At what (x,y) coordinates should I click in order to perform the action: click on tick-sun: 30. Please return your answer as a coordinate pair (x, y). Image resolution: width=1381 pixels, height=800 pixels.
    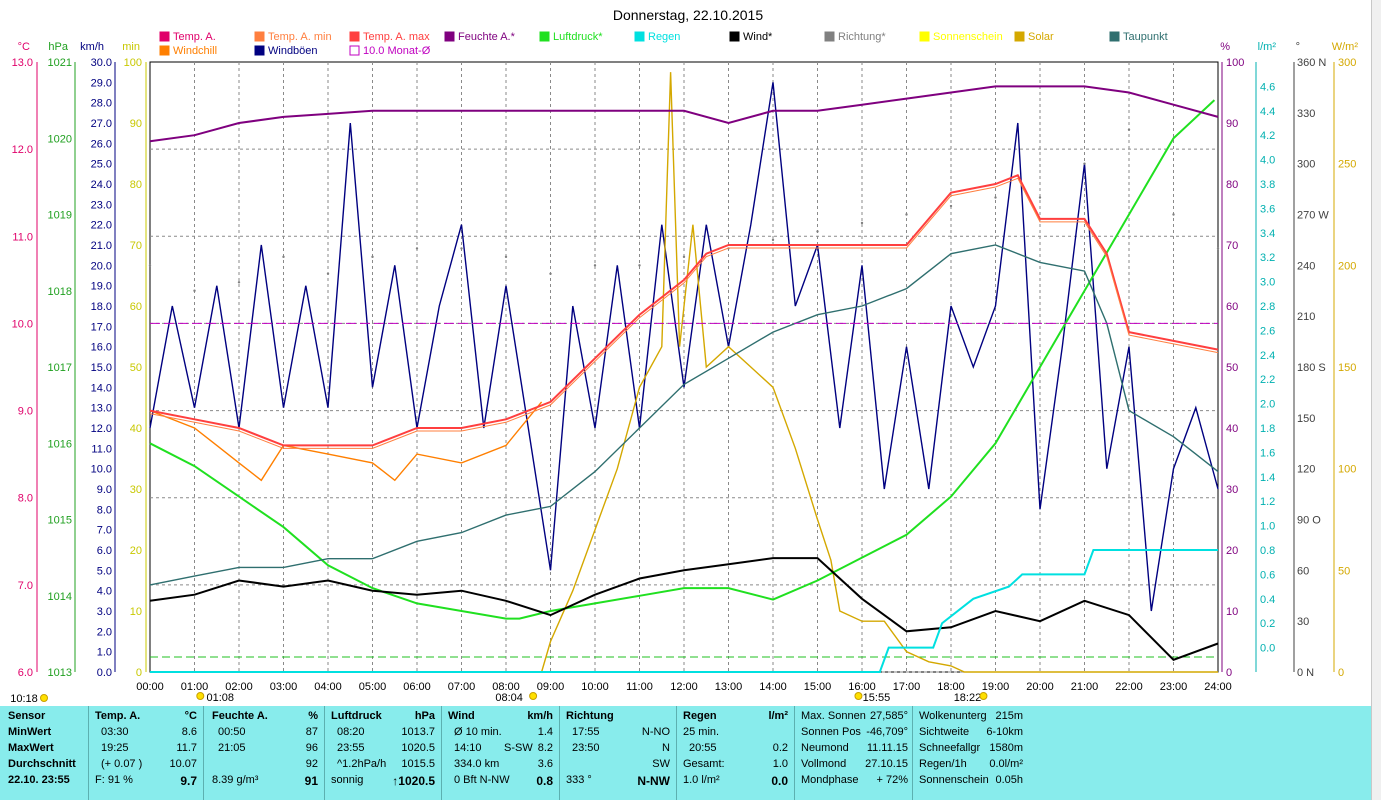
    Looking at the image, I should click on (136, 490).